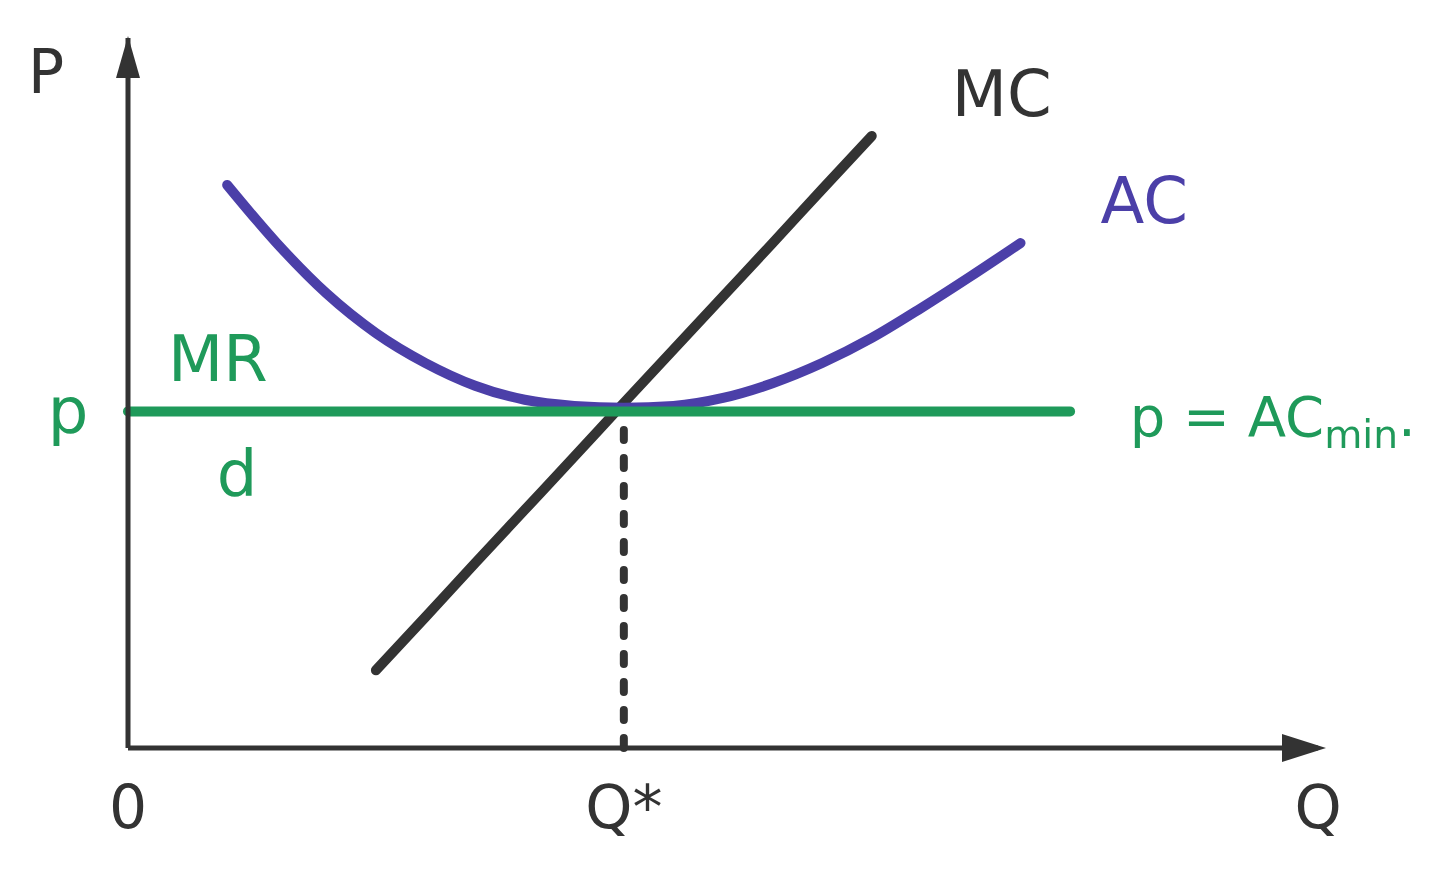 This screenshot has height=869, width=1446. Describe the element at coordinates (237, 474) in the screenshot. I see `annotation: d` at that location.